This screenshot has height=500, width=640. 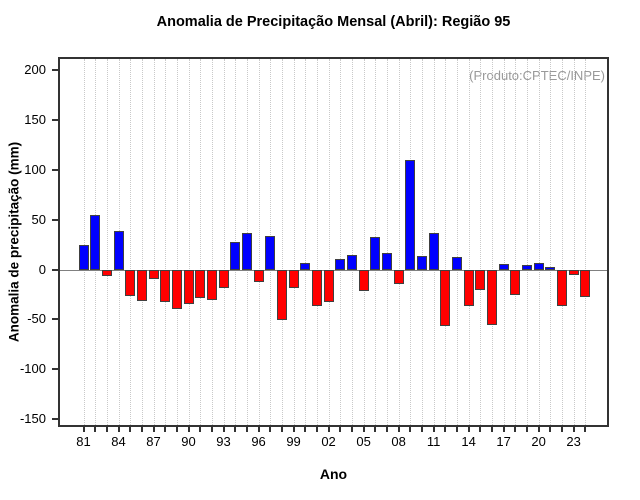 I want to click on x-tick-label: 84, so click(x=118, y=441).